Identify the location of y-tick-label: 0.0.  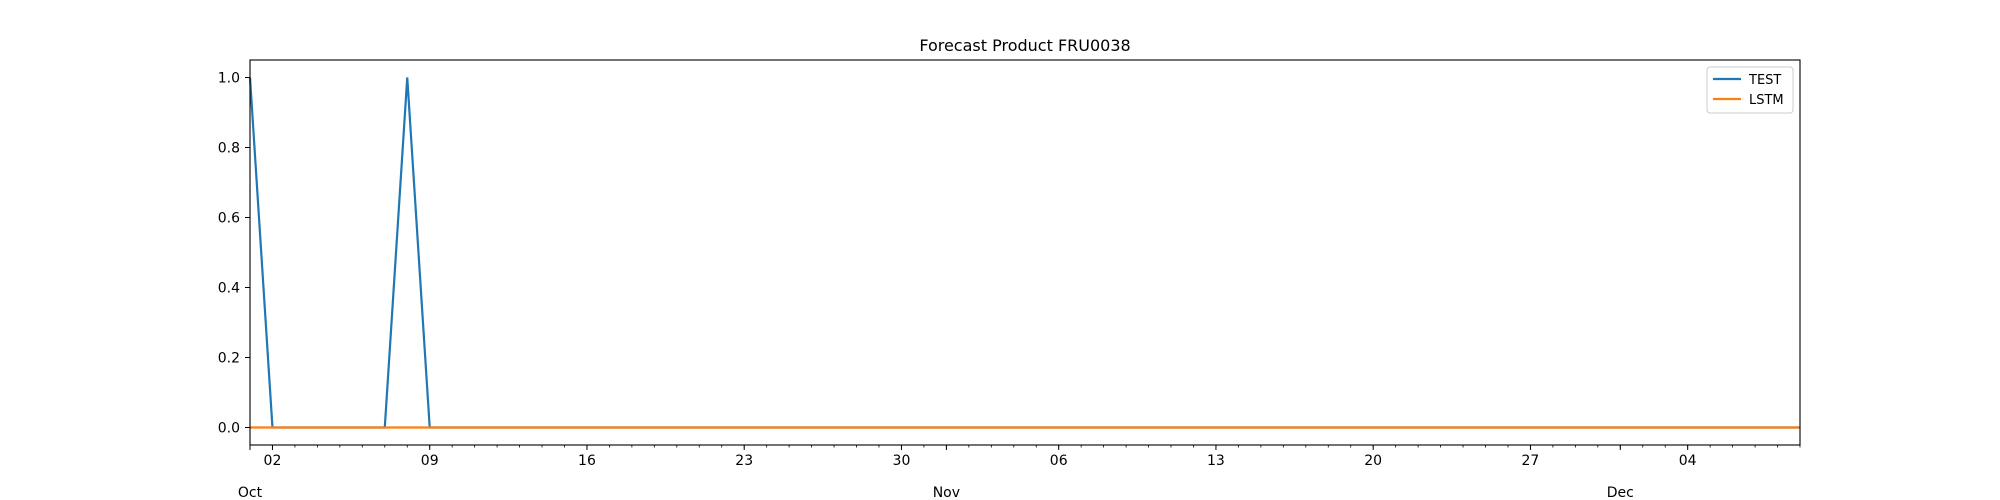
(229, 429).